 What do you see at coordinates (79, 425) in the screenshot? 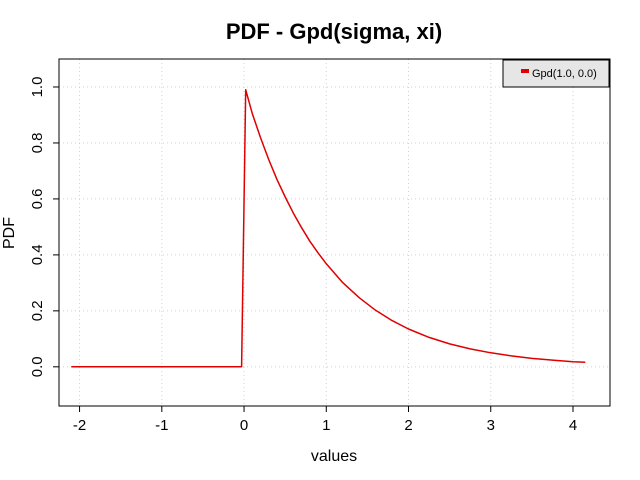
I see `x-tick-label: -2` at bounding box center [79, 425].